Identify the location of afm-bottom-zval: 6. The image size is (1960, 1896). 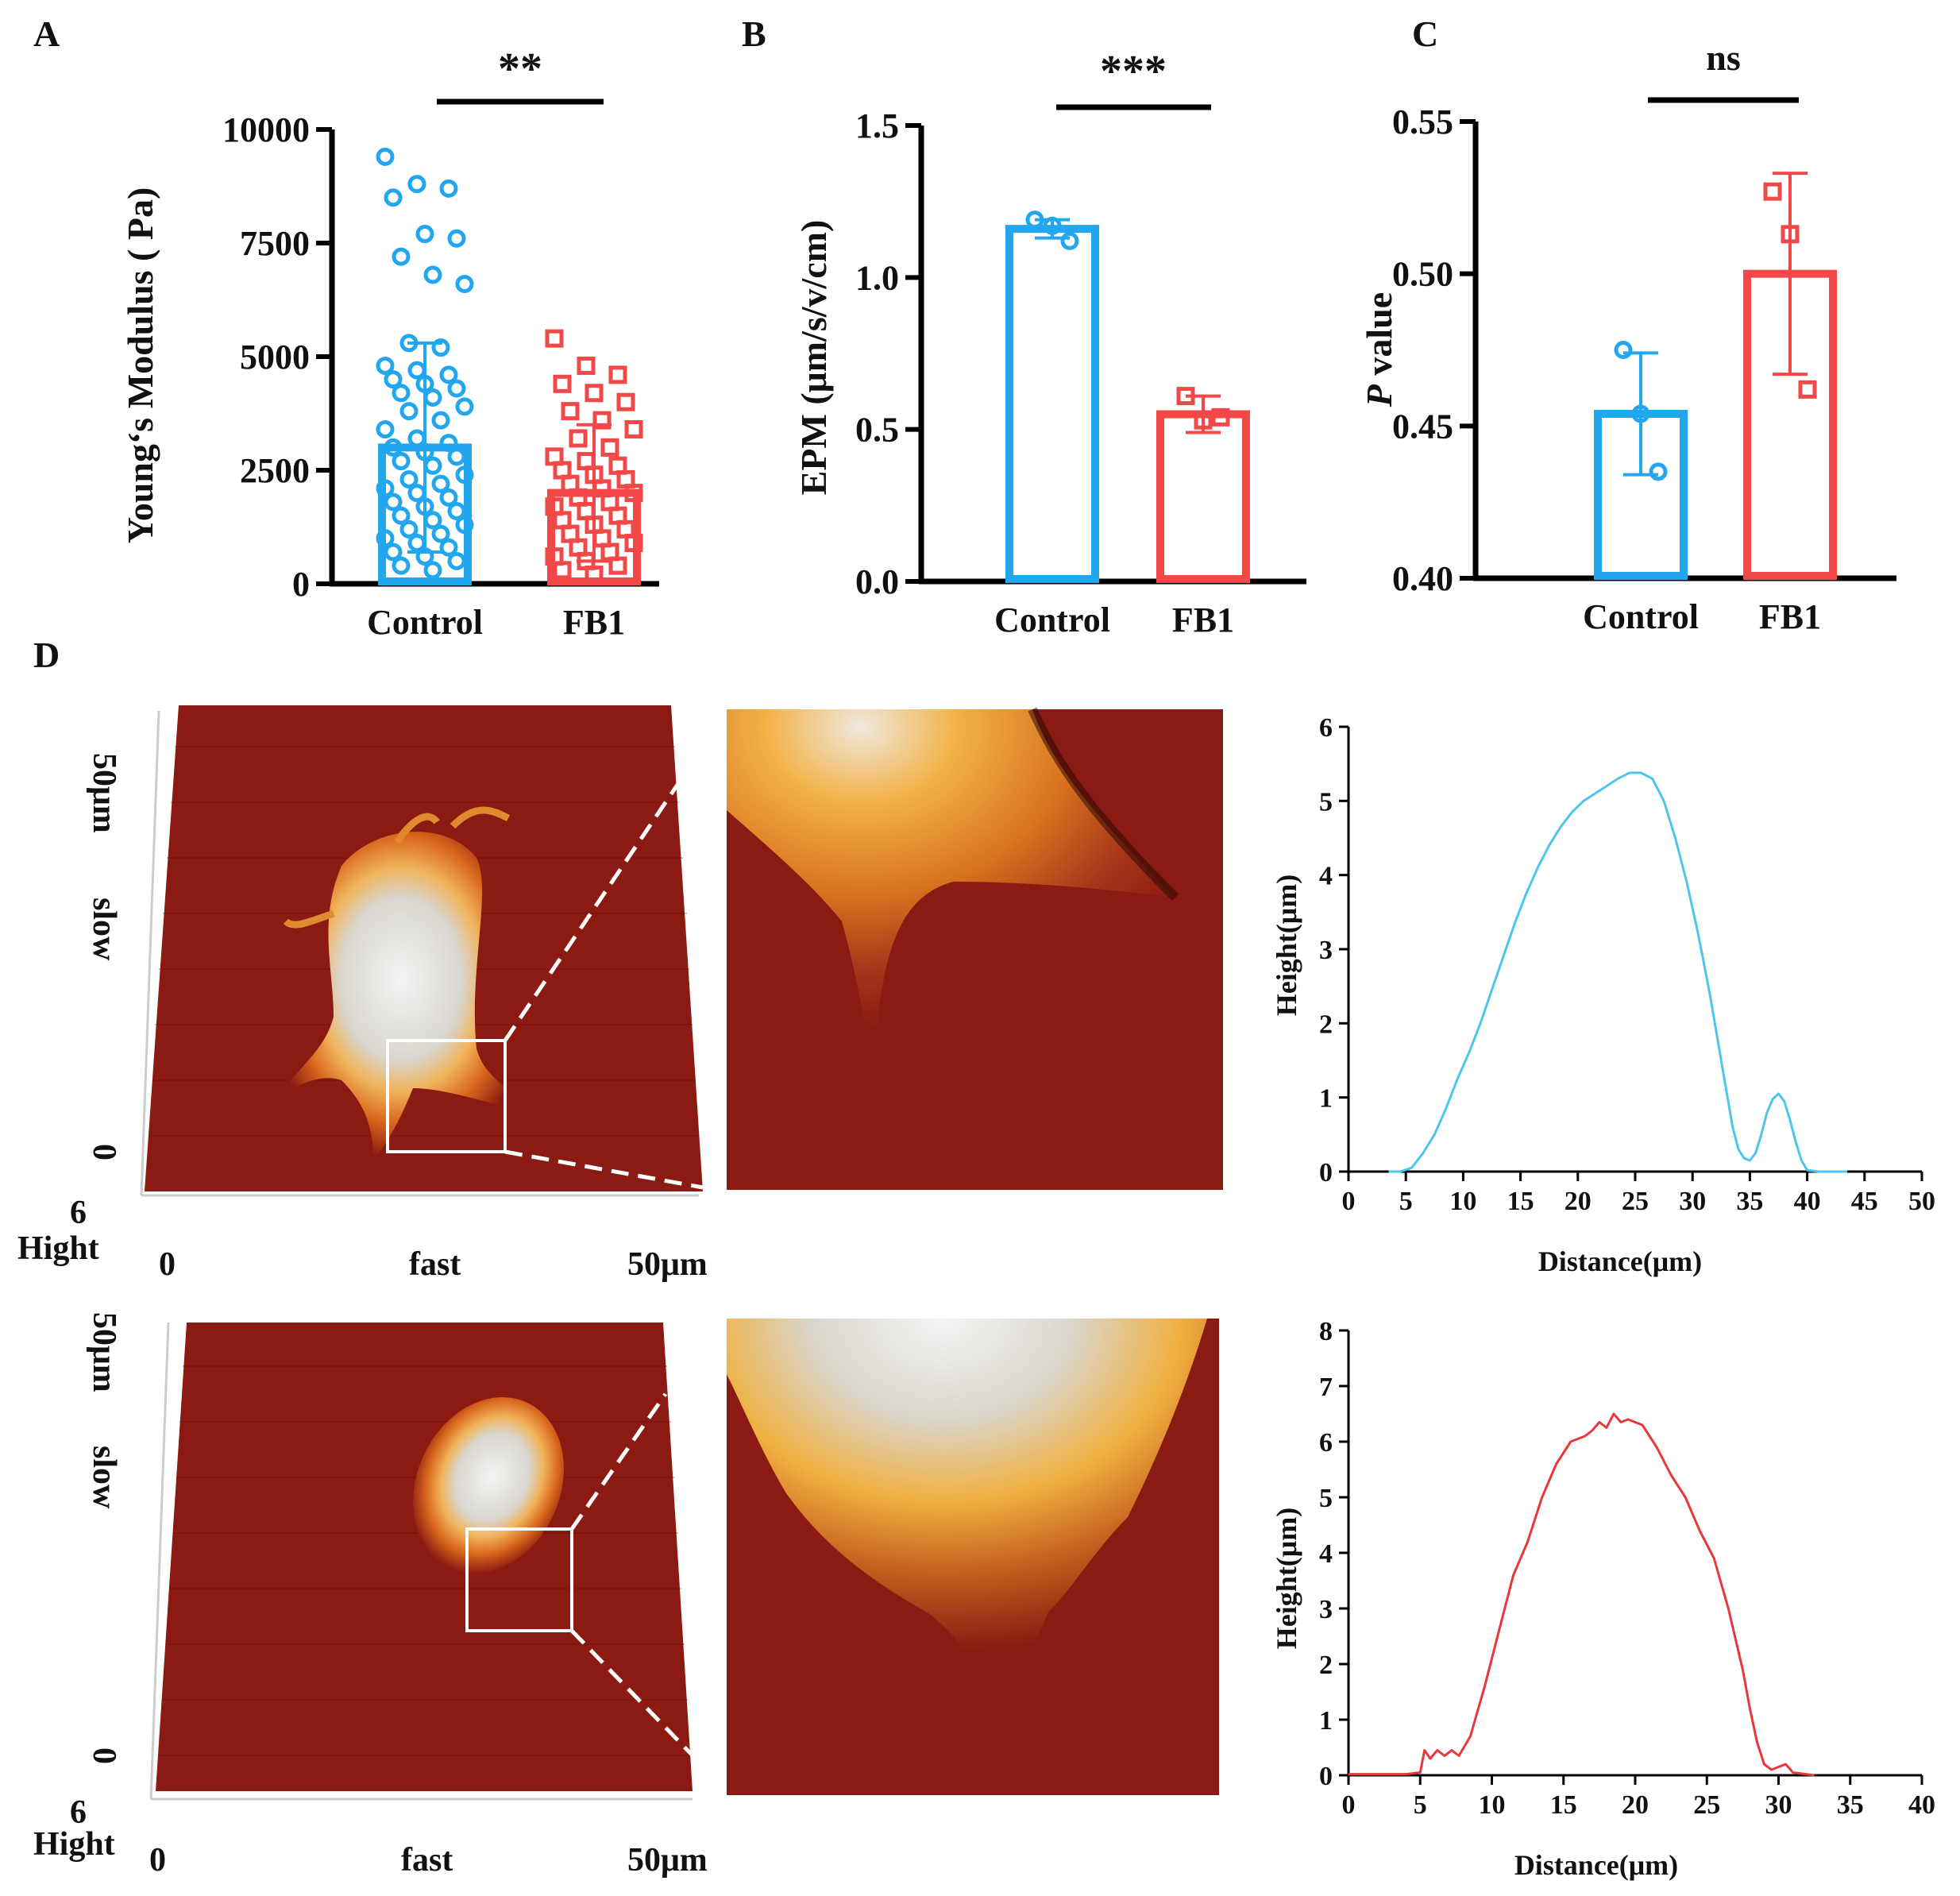
(78, 1812).